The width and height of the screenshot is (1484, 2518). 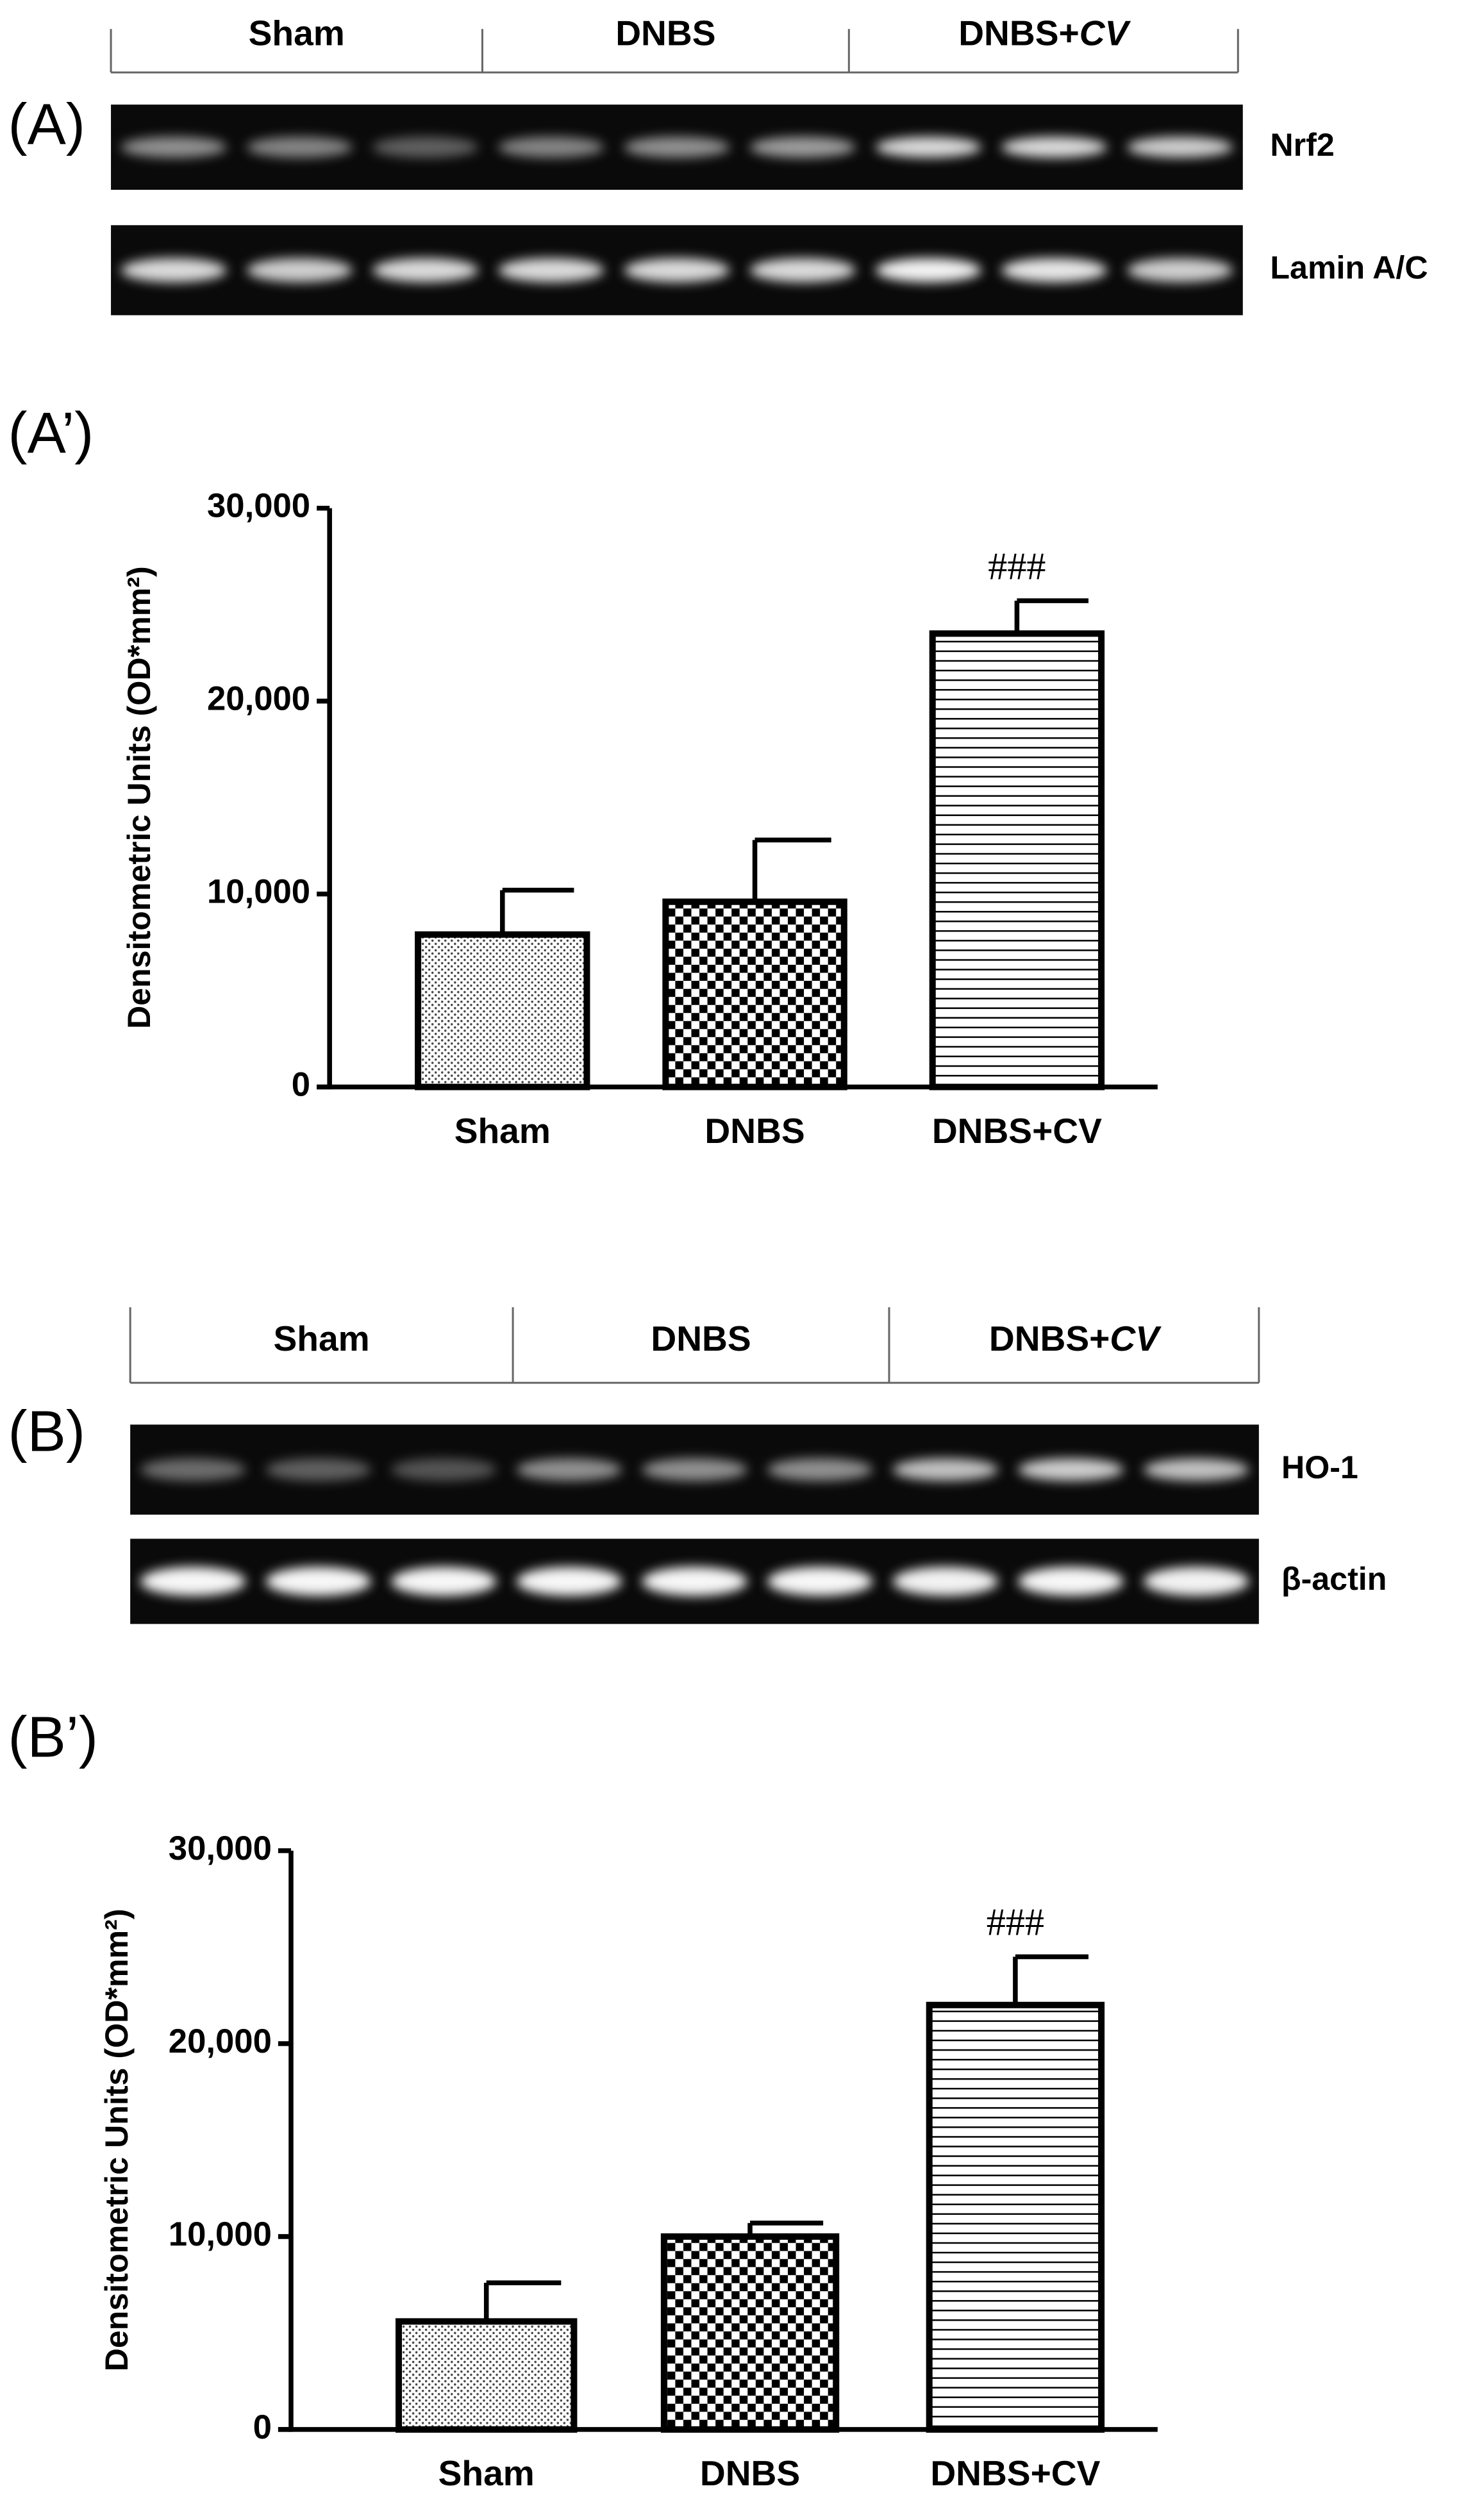 I want to click on row-label: HO-1, so click(x=1319, y=1467).